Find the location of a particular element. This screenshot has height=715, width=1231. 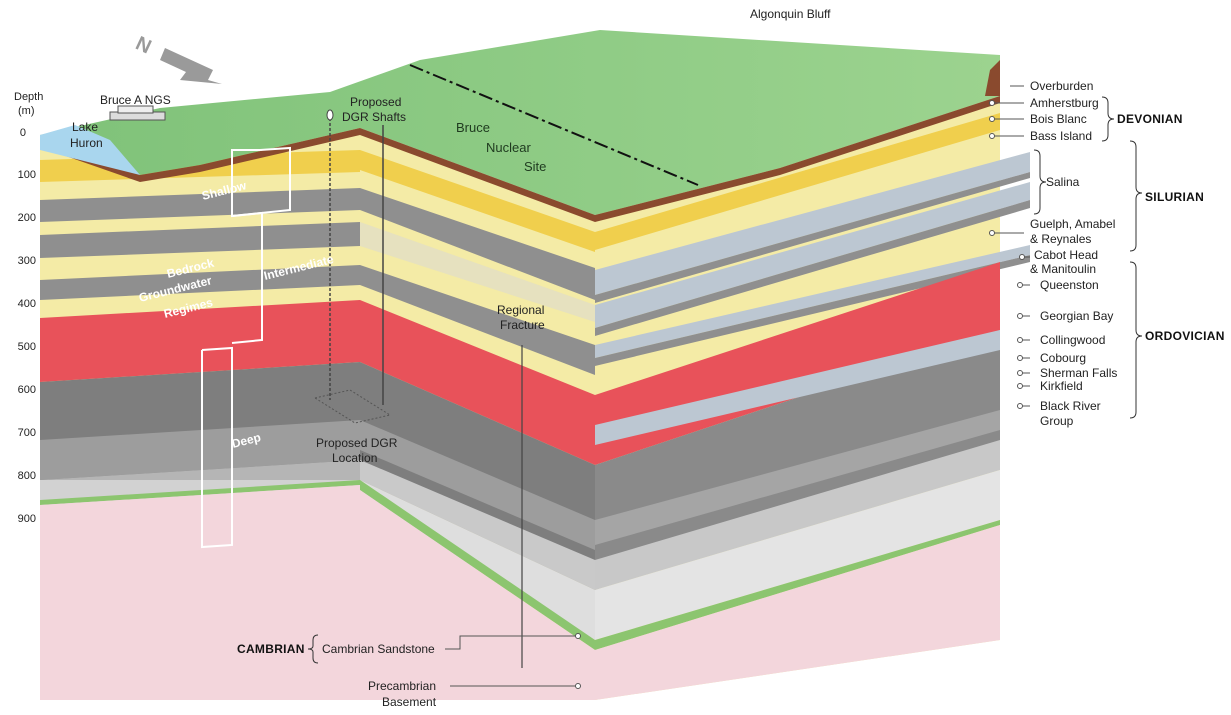

era-label: SILURIAN is located at coordinates (1174, 197).